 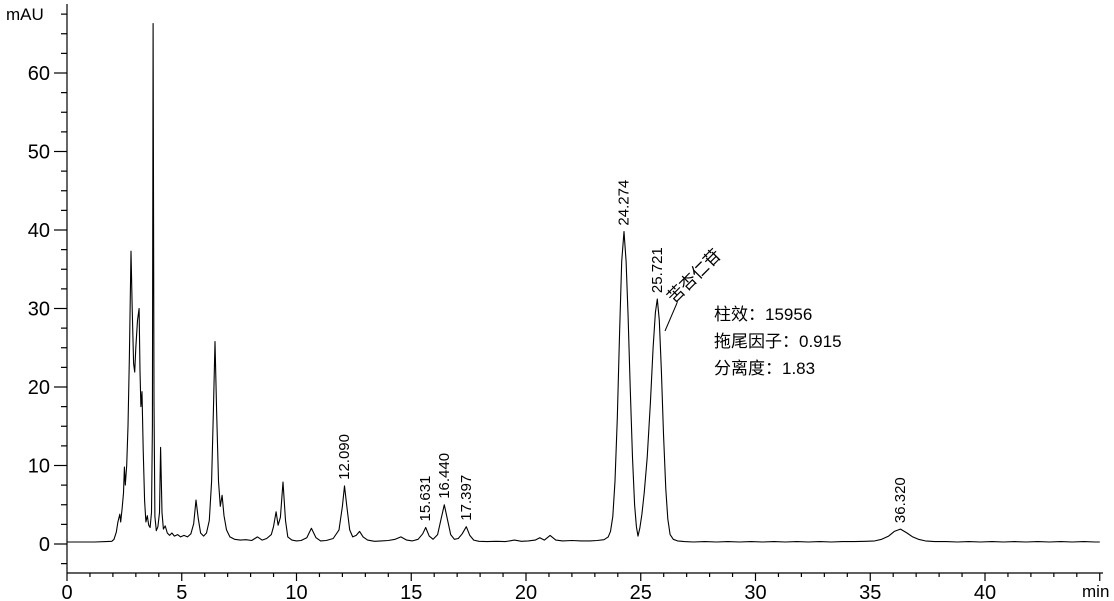 I want to click on x-tick-label: 25, so click(x=641, y=591).